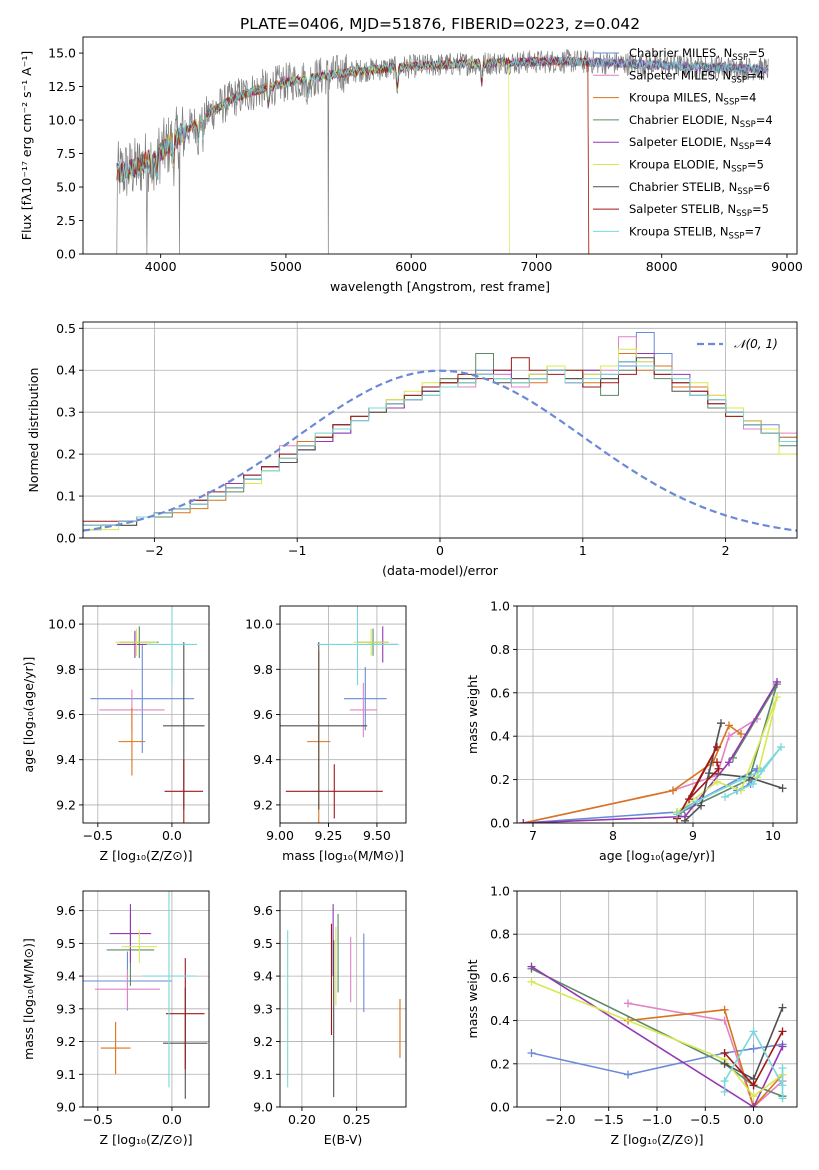 Image resolution: width=819 pixels, height=1170 pixels. I want to click on z-age-ytick-label: 10.0, so click(62, 624).